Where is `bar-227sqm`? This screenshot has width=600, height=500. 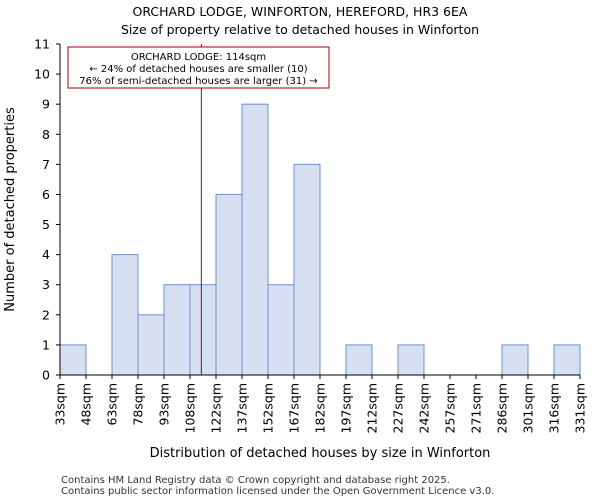 bar-227sqm is located at coordinates (411, 360).